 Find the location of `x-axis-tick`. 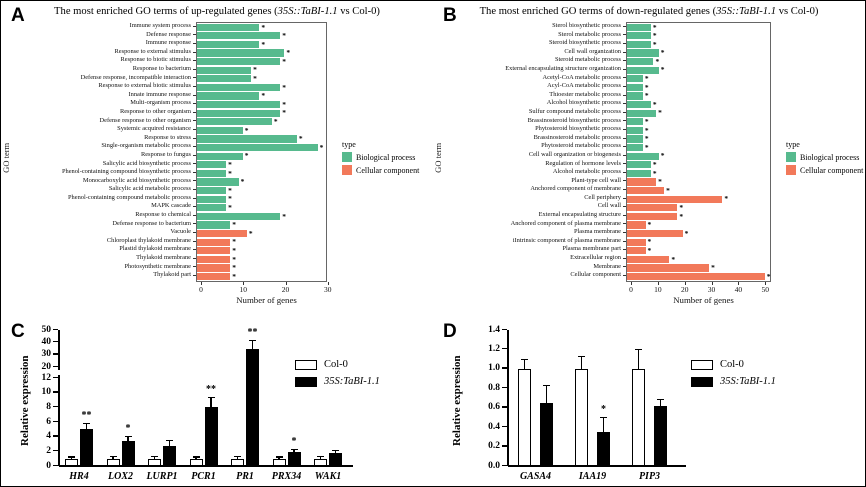

x-axis-tick is located at coordinates (766, 283).